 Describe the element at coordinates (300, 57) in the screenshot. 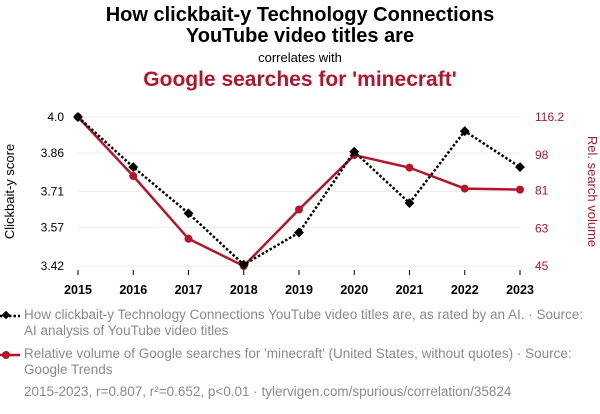

I see `correlates-with-label: correlates with` at that location.